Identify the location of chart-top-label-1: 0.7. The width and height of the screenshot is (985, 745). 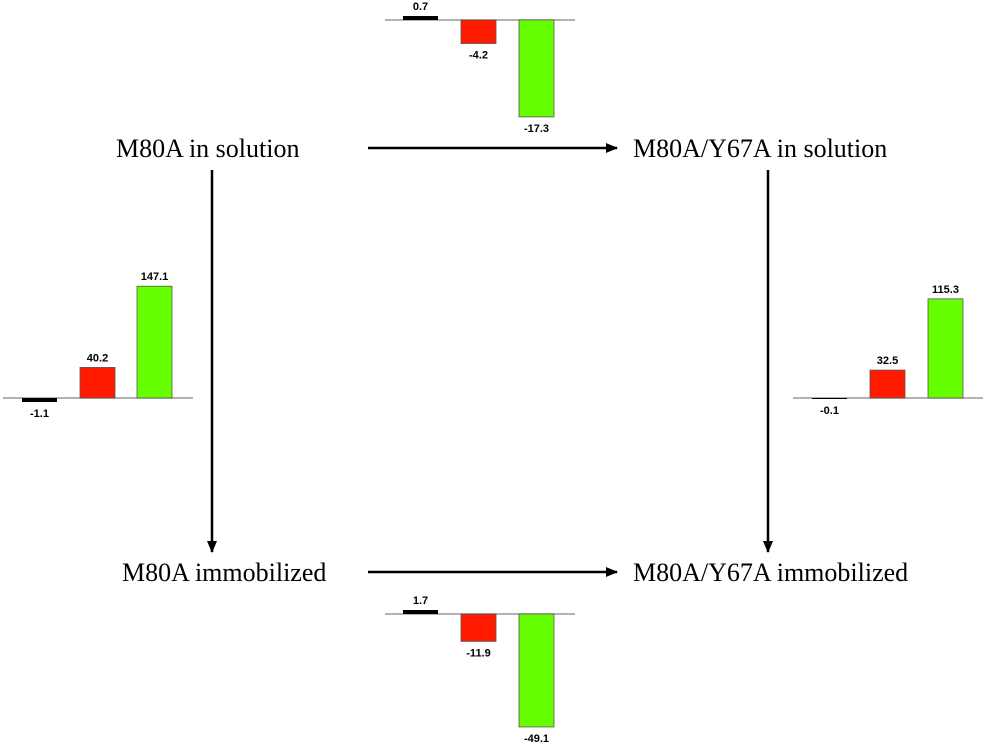
(420, 7).